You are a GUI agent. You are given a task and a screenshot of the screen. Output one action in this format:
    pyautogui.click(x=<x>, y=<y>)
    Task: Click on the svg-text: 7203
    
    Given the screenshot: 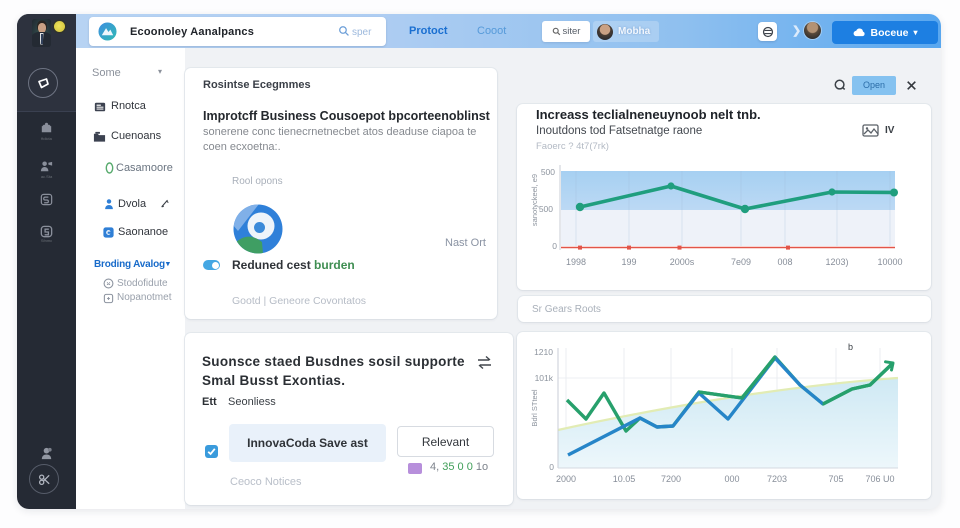 What is the action you would take?
    pyautogui.click(x=777, y=479)
    